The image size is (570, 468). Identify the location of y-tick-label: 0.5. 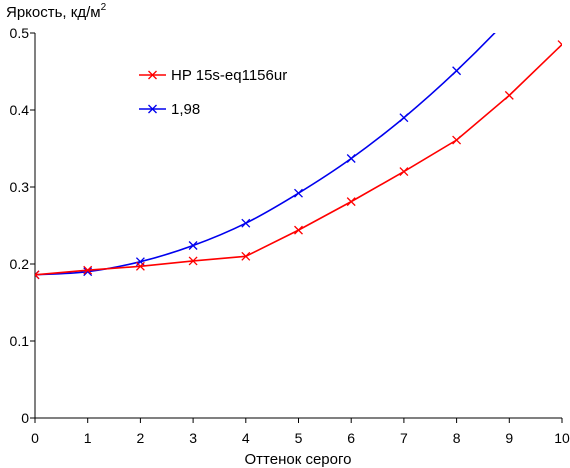
(20, 33).